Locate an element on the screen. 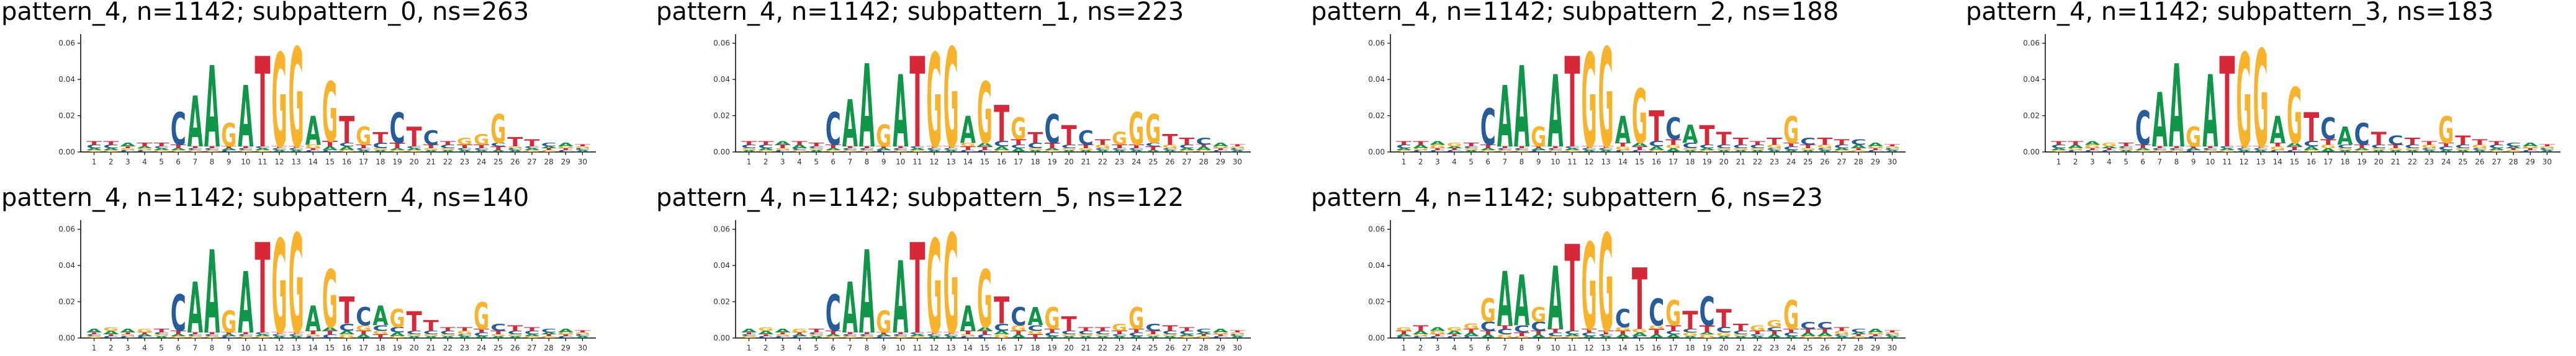  x-tick-label: 23 is located at coordinates (1119, 348).